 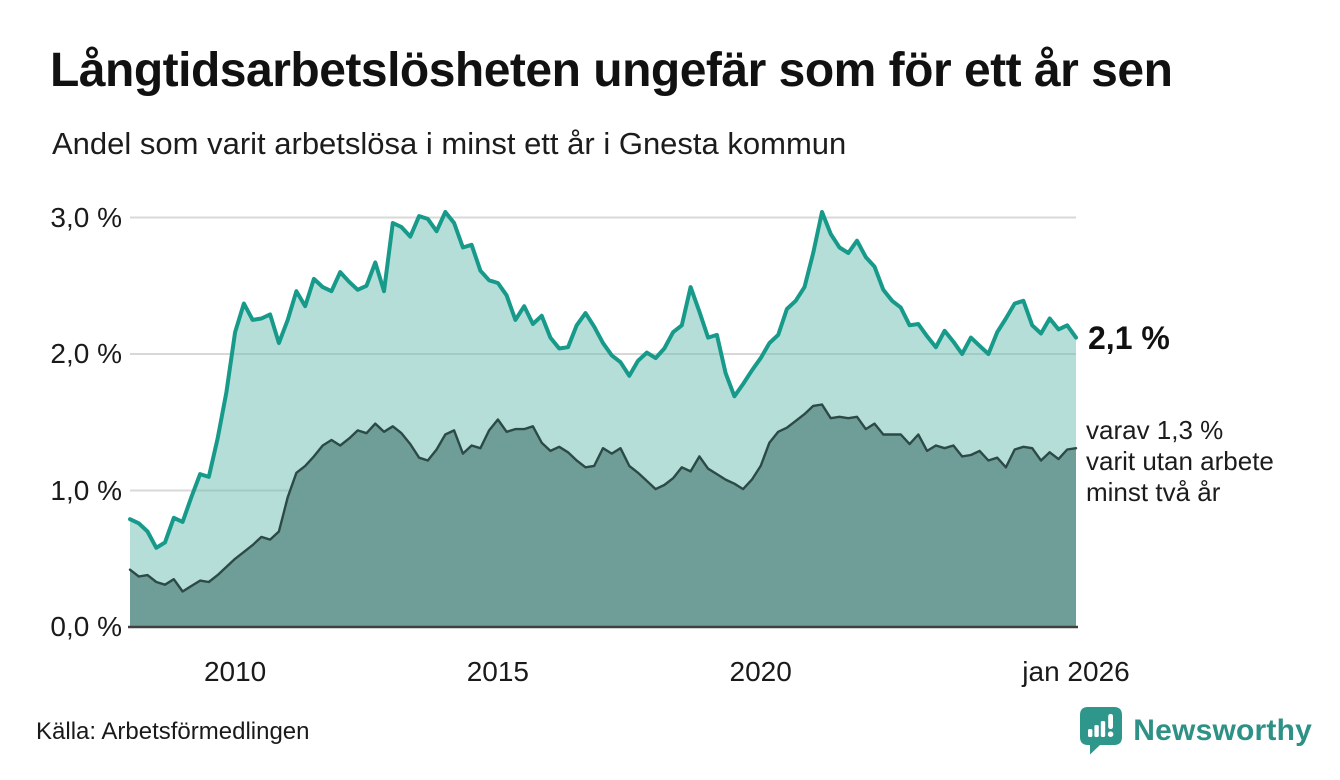 What do you see at coordinates (498, 671) in the screenshot?
I see `x-tick-label: 2015` at bounding box center [498, 671].